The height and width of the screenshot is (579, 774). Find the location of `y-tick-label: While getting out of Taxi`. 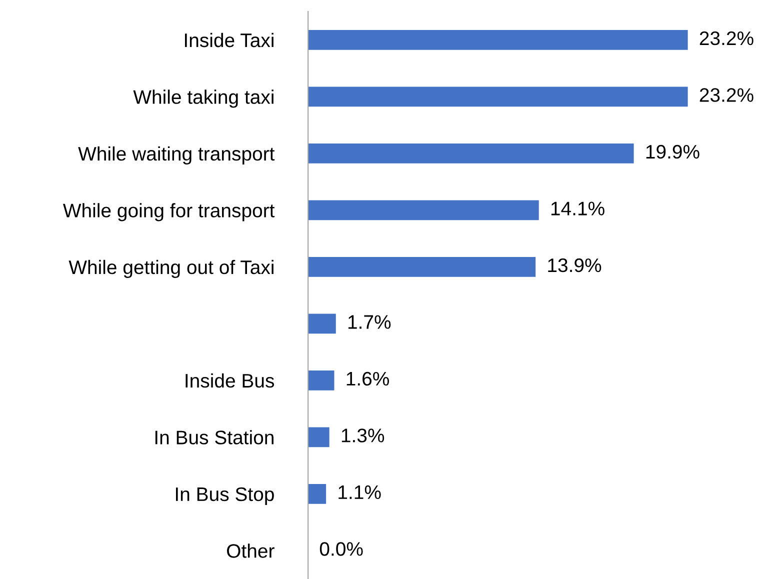

y-tick-label: While getting out of Taxi is located at coordinates (171, 269).